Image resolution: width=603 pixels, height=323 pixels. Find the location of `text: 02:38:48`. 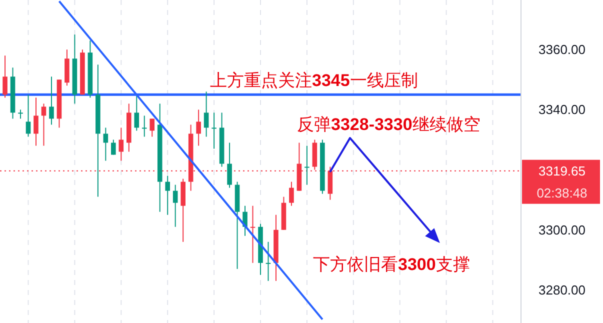

text: 02:38:48 is located at coordinates (562, 192).